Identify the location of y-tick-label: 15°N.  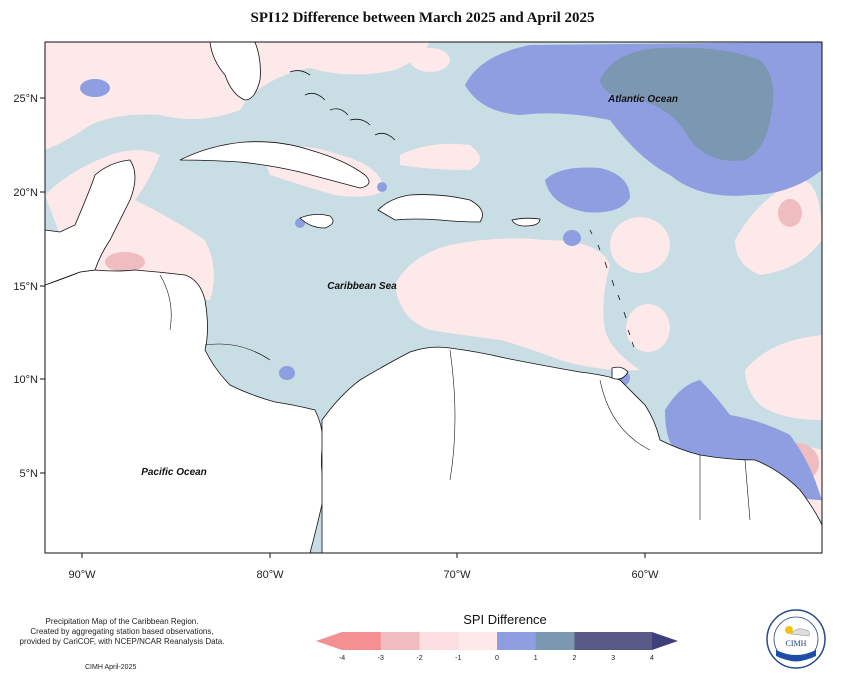
(25, 287).